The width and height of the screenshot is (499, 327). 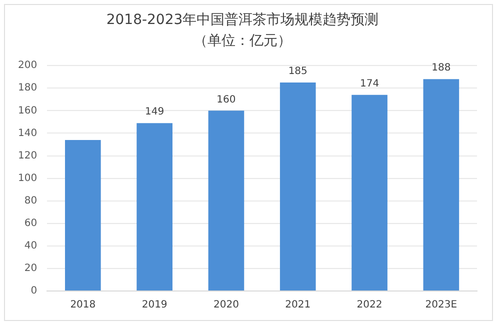 I want to click on x-tick-label: 2020, so click(x=226, y=305).